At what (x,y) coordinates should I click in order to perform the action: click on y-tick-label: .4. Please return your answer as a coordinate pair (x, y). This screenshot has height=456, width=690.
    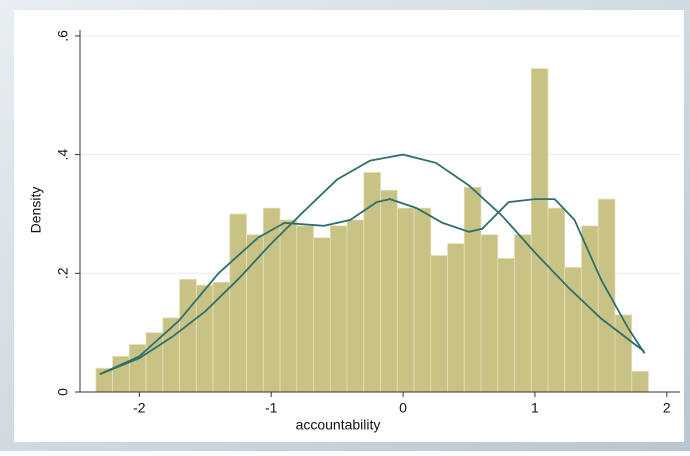
    Looking at the image, I should click on (63, 155).